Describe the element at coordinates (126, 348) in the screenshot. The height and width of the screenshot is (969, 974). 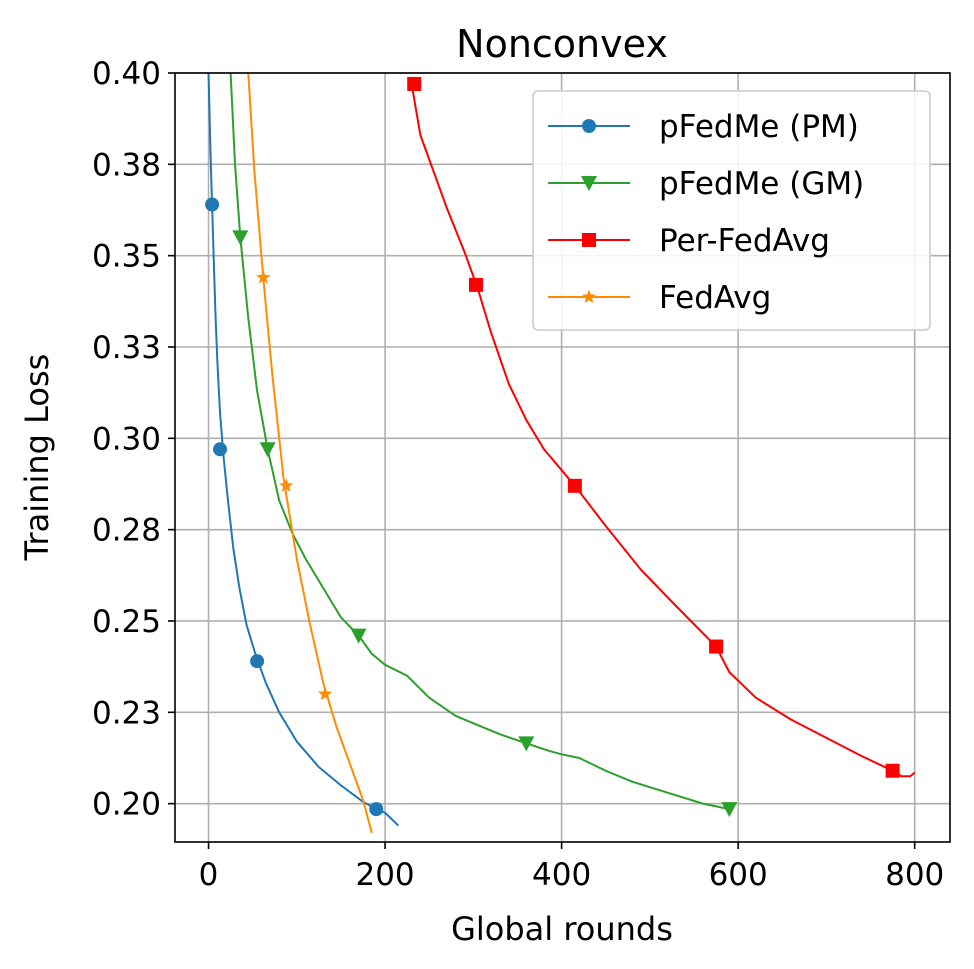
I see `y-tick-label: 0.33` at that location.